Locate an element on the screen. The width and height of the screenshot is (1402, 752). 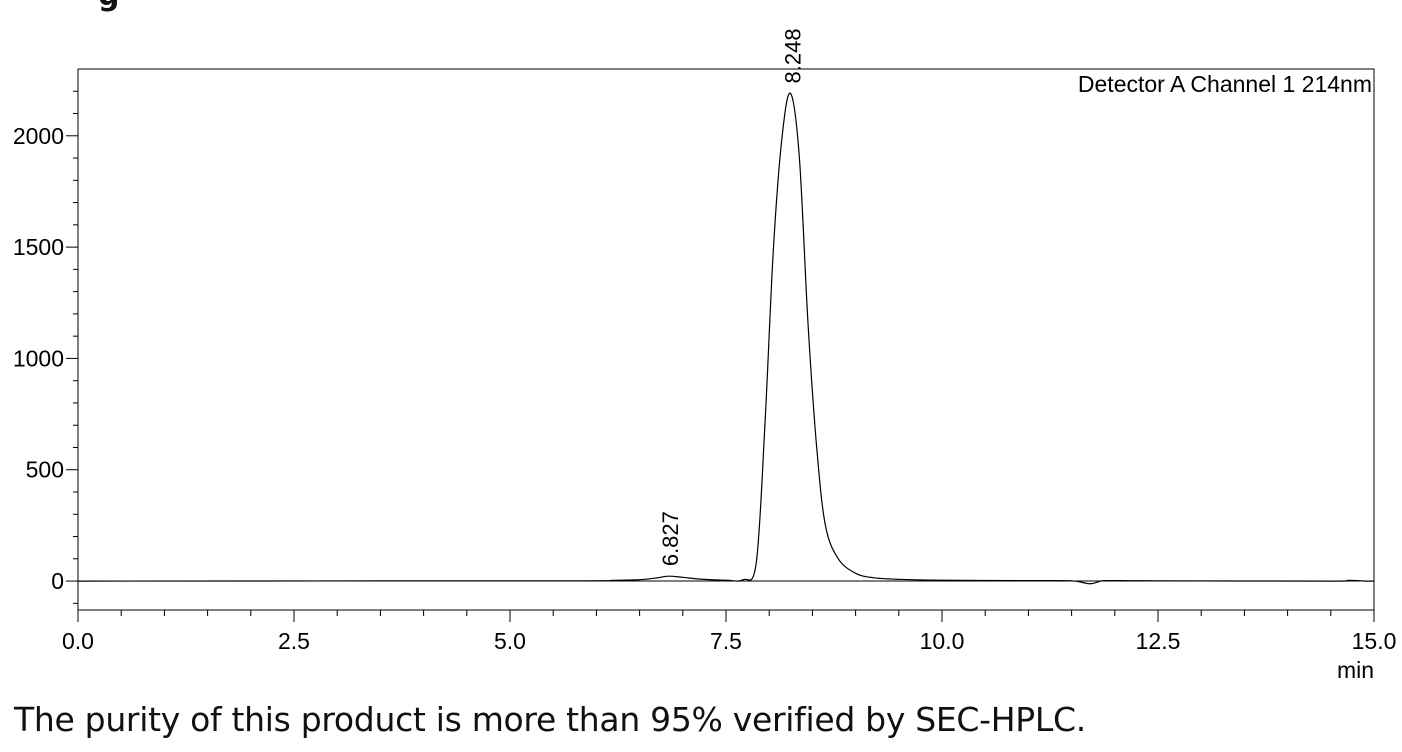
x-tick-label: 5.0 is located at coordinates (510, 641).